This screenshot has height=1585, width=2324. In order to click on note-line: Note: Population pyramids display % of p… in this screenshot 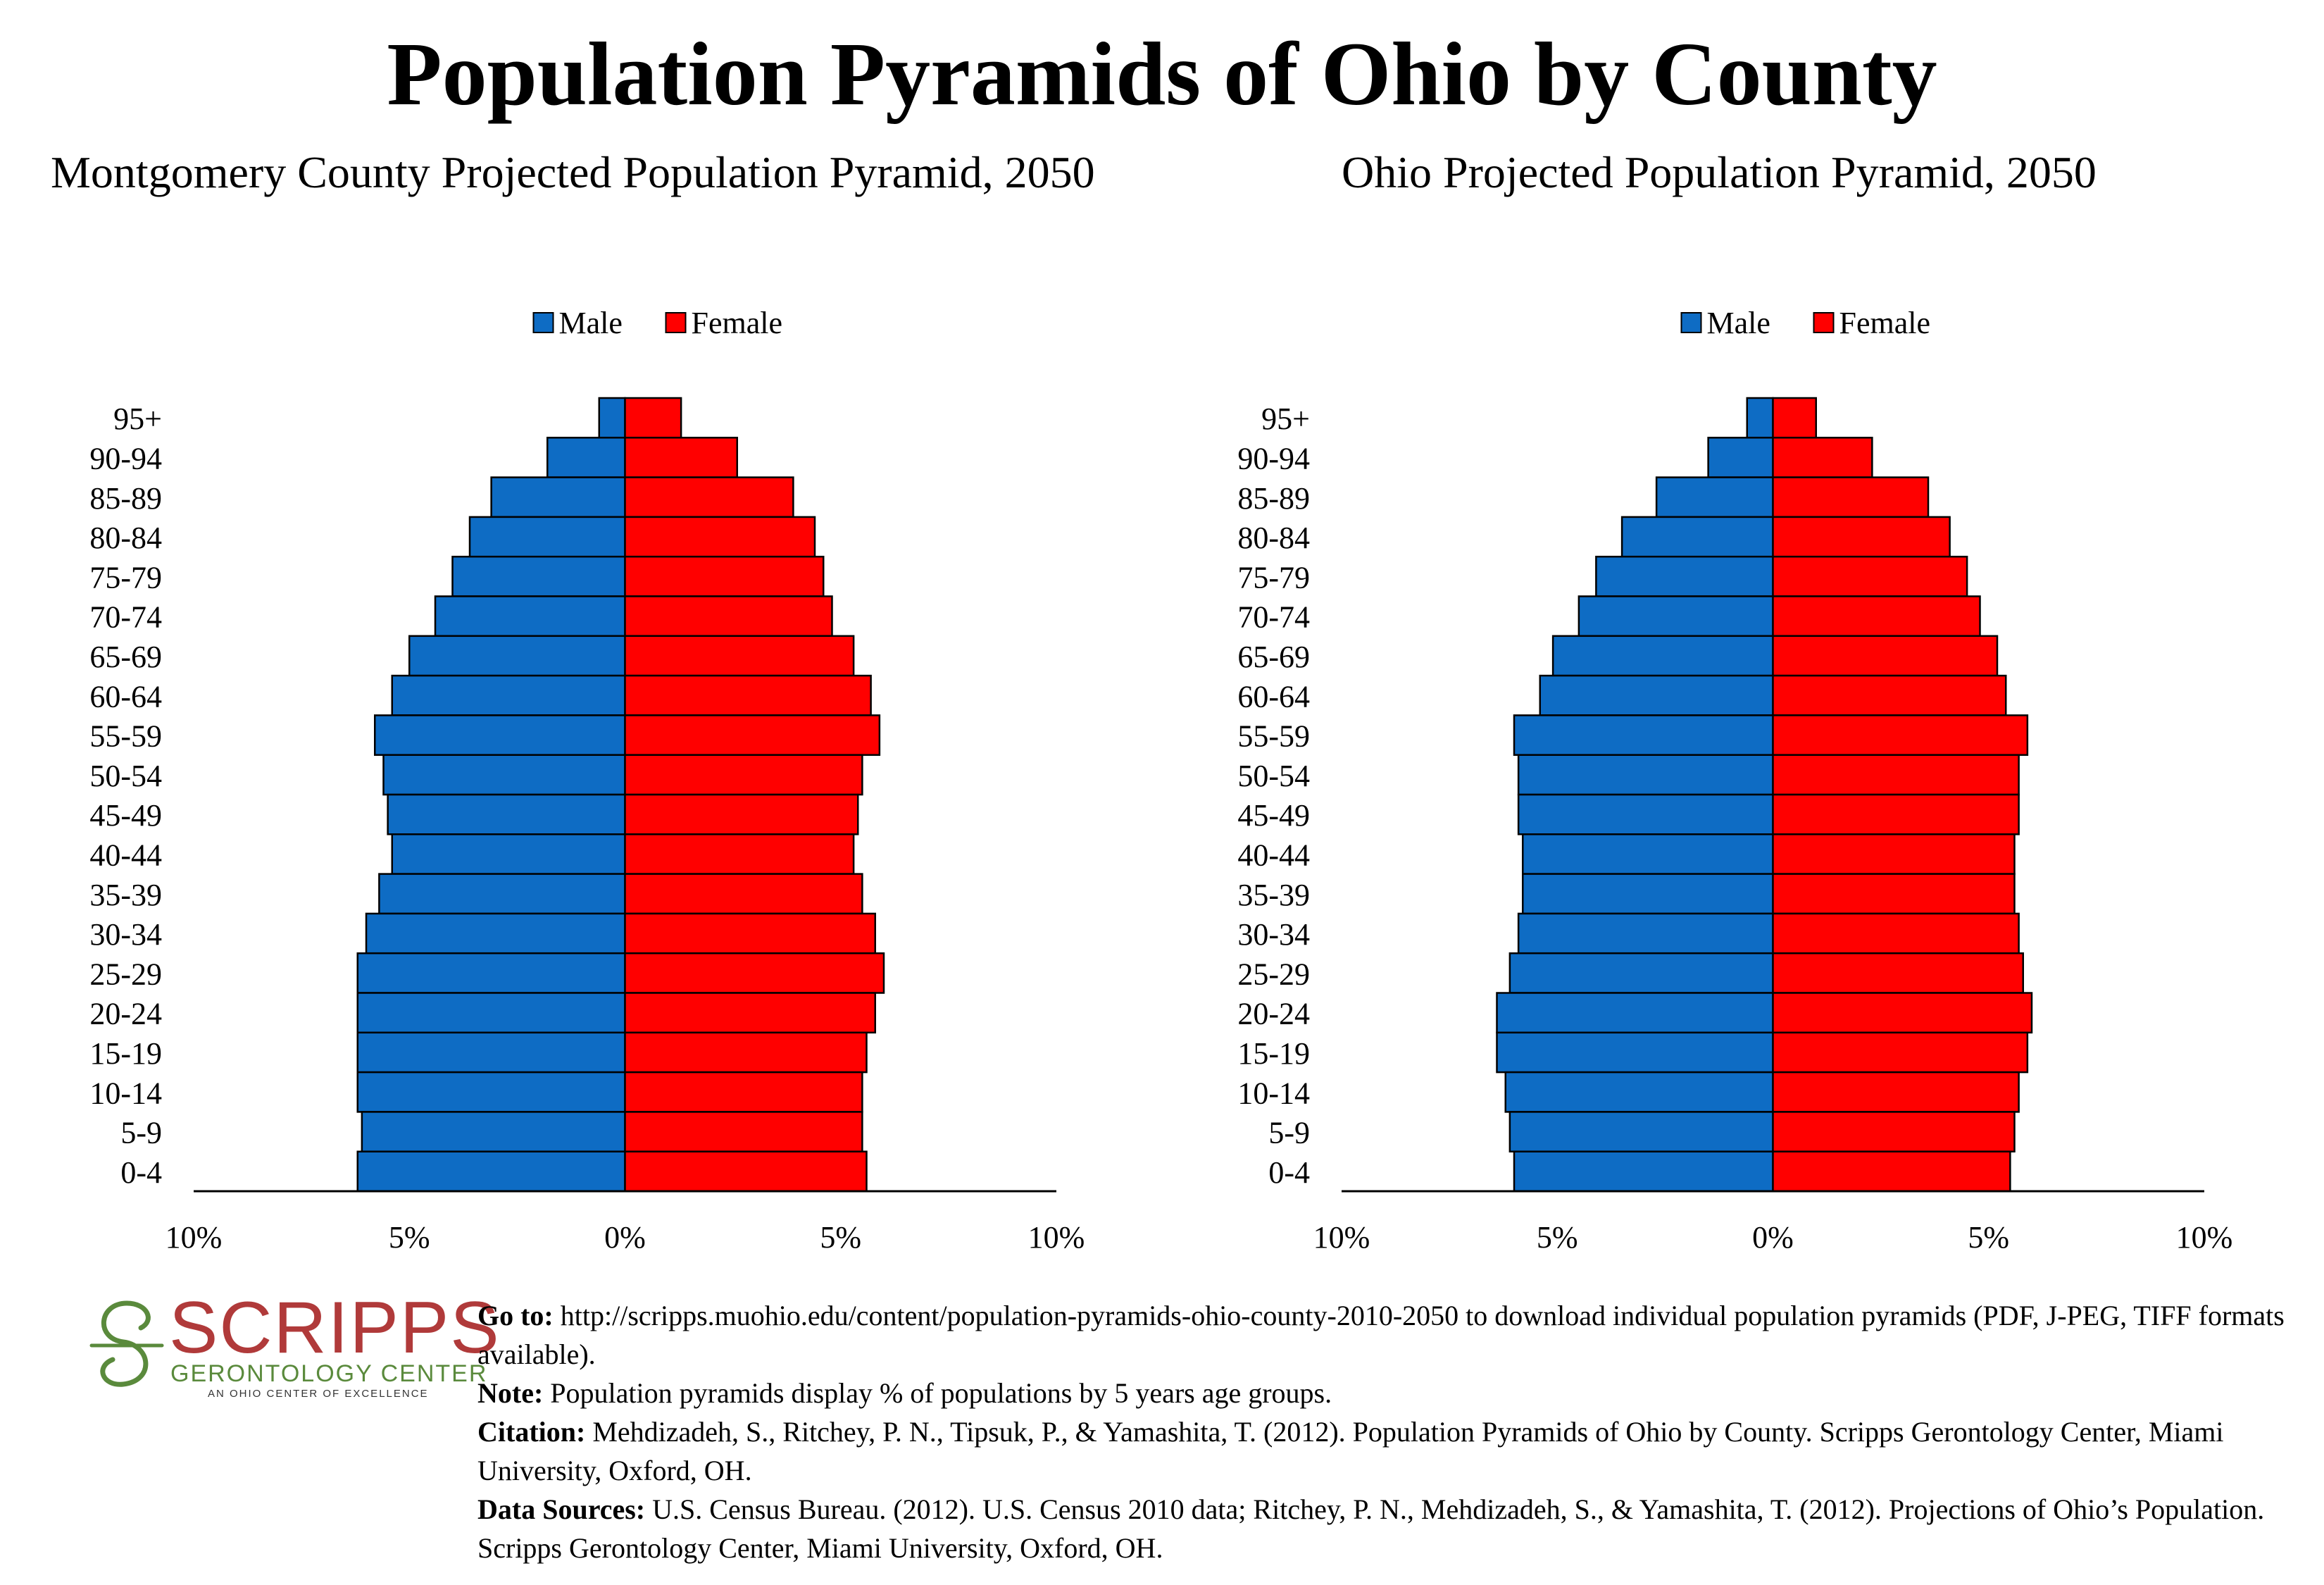, I will do `click(1393, 1393)`.